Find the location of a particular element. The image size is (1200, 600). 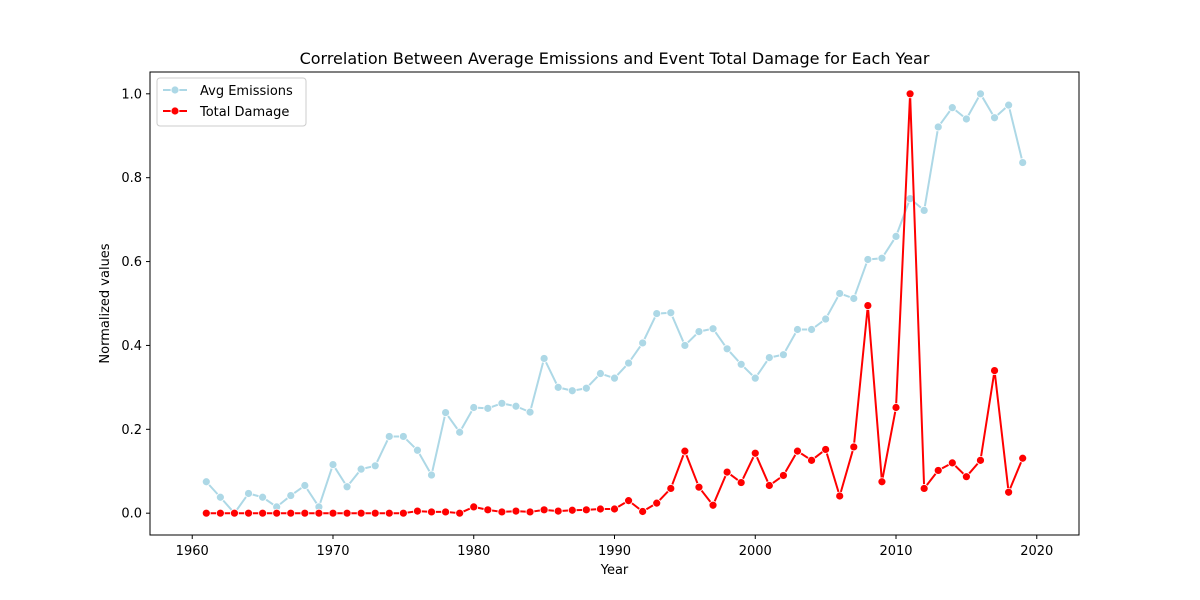

x-tick-label: 2000 is located at coordinates (755, 551).